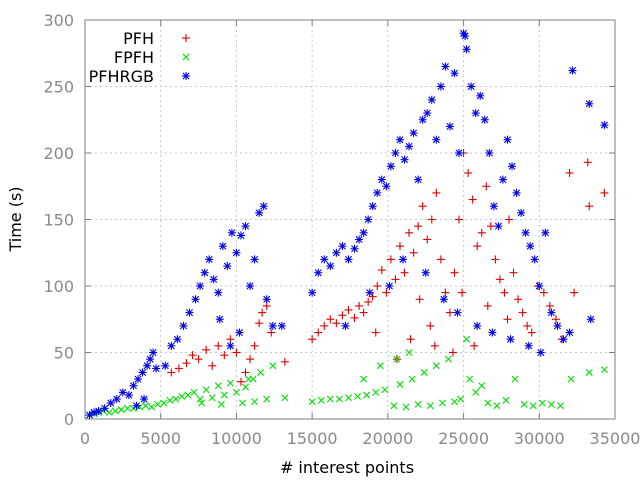 This screenshot has height=480, width=640. What do you see at coordinates (58, 286) in the screenshot?
I see `y-tick-label: 100` at bounding box center [58, 286].